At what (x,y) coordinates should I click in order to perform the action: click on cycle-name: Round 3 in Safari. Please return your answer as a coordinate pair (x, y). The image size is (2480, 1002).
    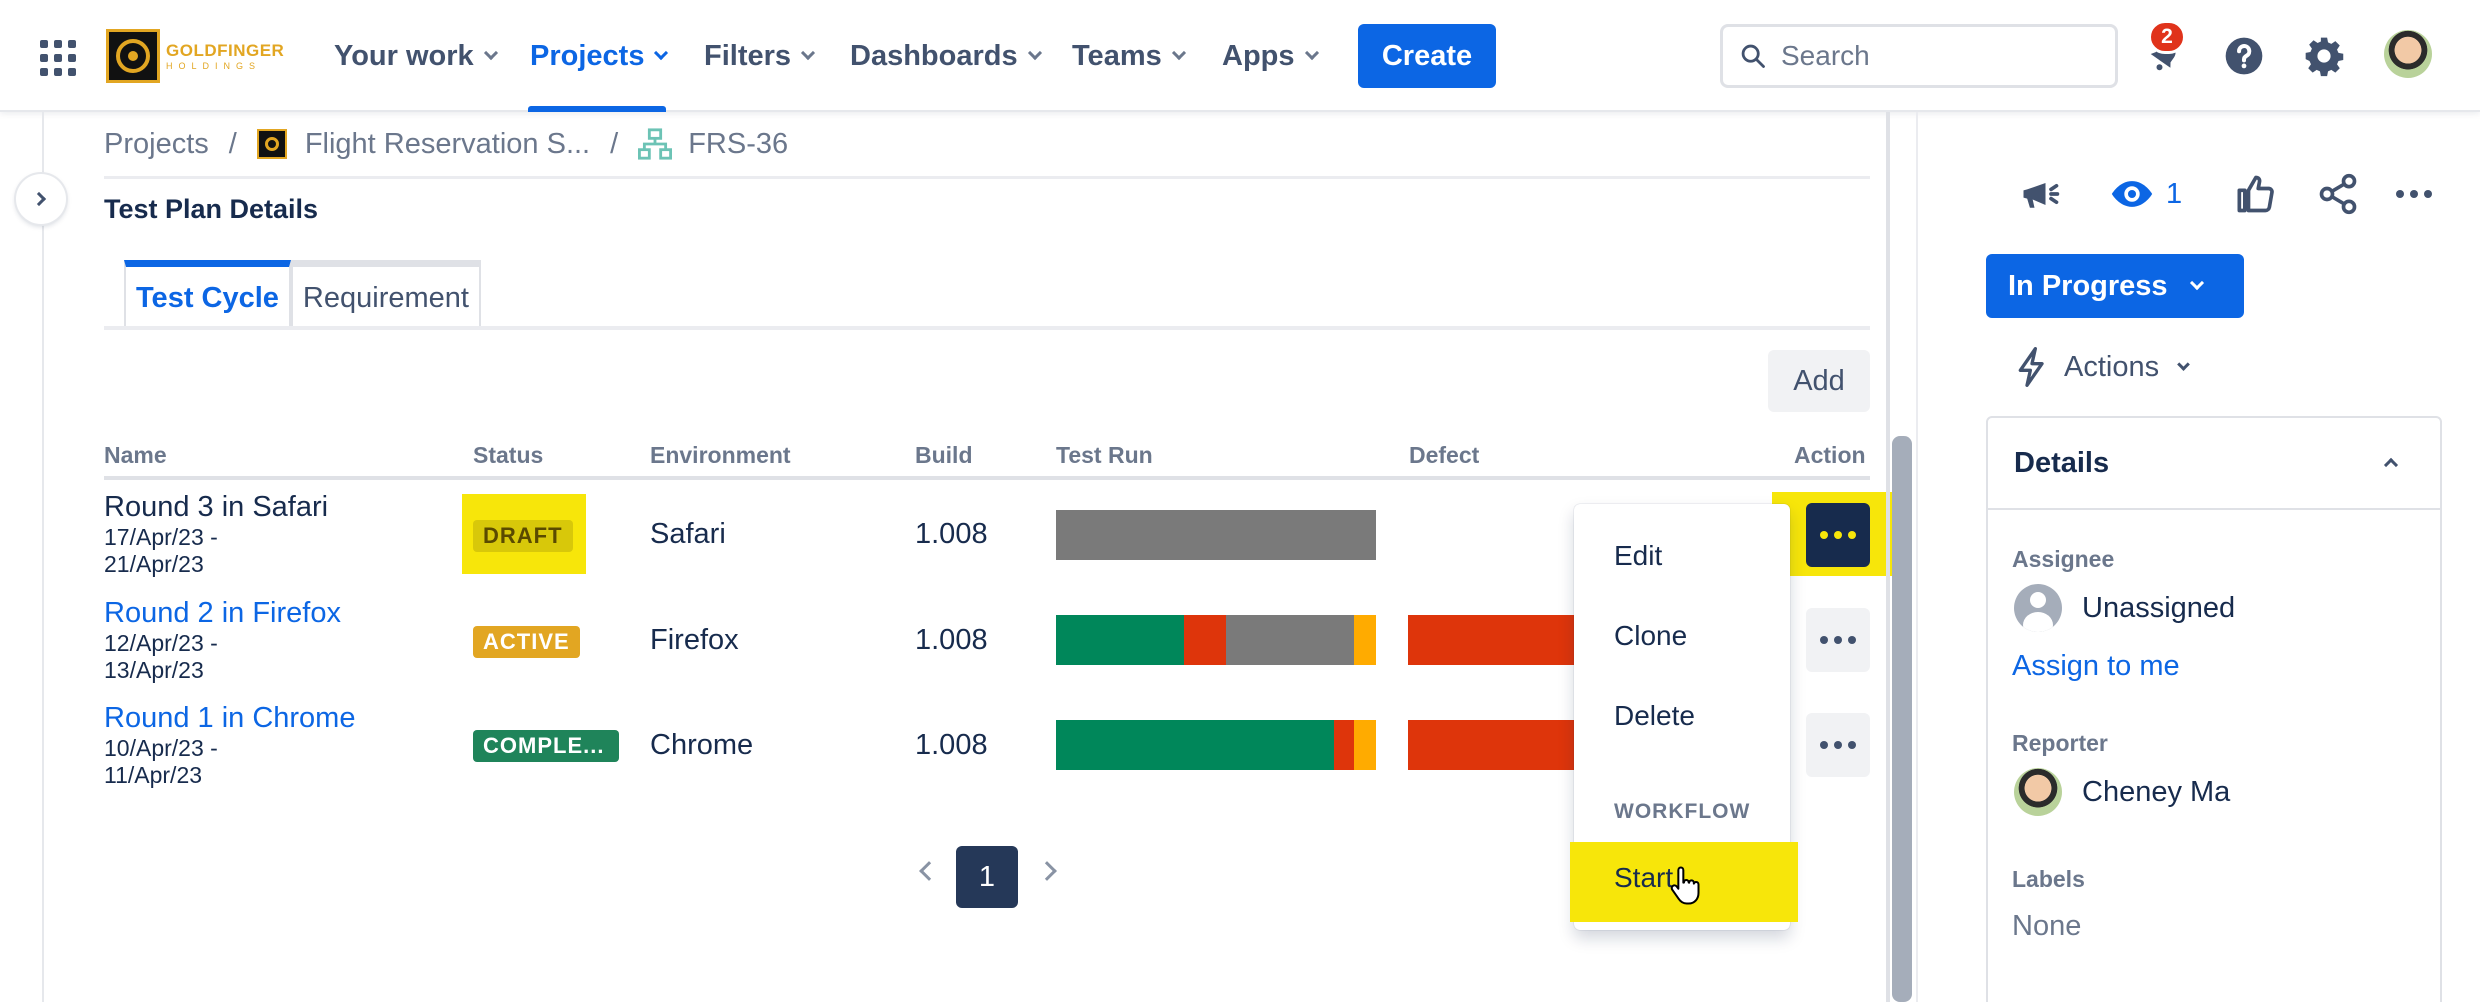
    Looking at the image, I should click on (216, 507).